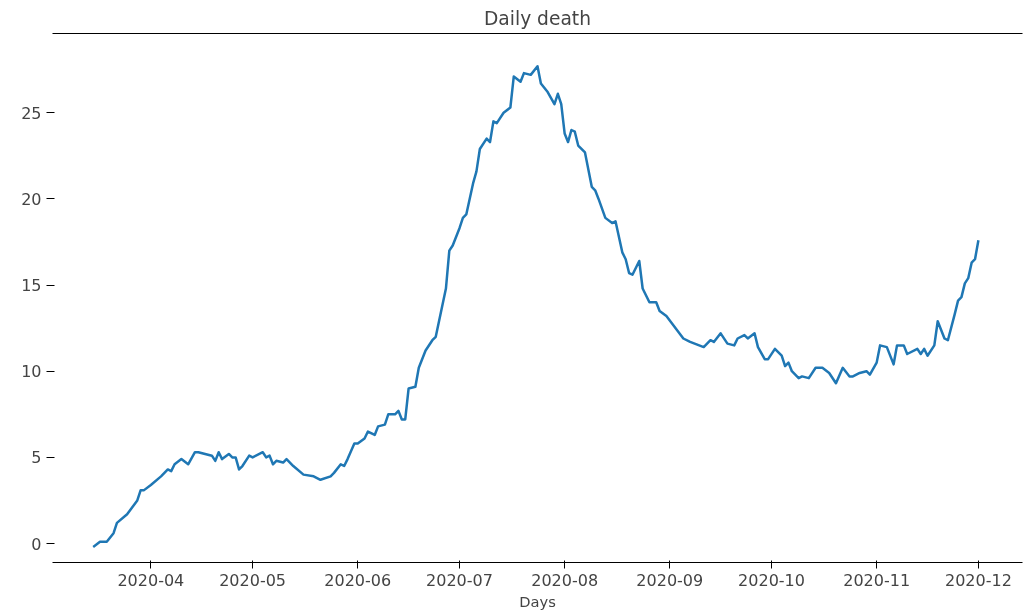  What do you see at coordinates (31, 286) in the screenshot?
I see `y-tick-label: 15` at bounding box center [31, 286].